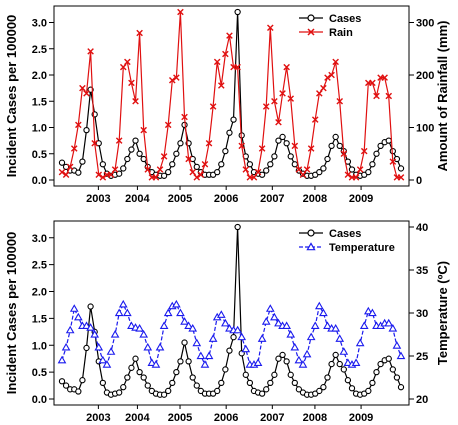 The height and width of the screenshot is (425, 458). I want to click on right-tick-label: 300, so click(425, 24).